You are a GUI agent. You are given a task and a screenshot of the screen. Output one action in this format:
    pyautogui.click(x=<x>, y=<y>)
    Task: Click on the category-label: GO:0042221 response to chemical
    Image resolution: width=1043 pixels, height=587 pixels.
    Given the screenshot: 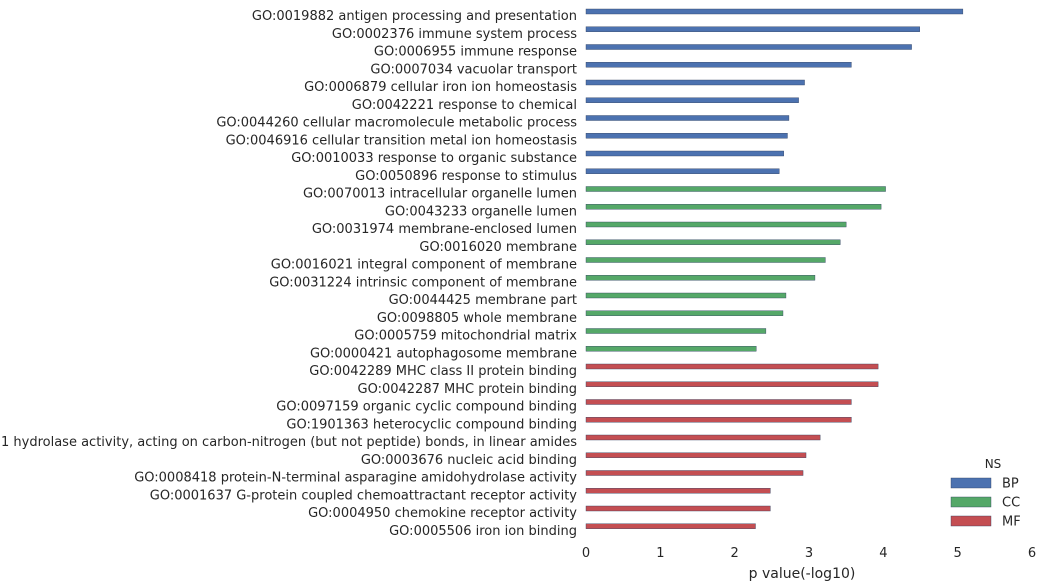 What is the action you would take?
    pyautogui.click(x=464, y=105)
    